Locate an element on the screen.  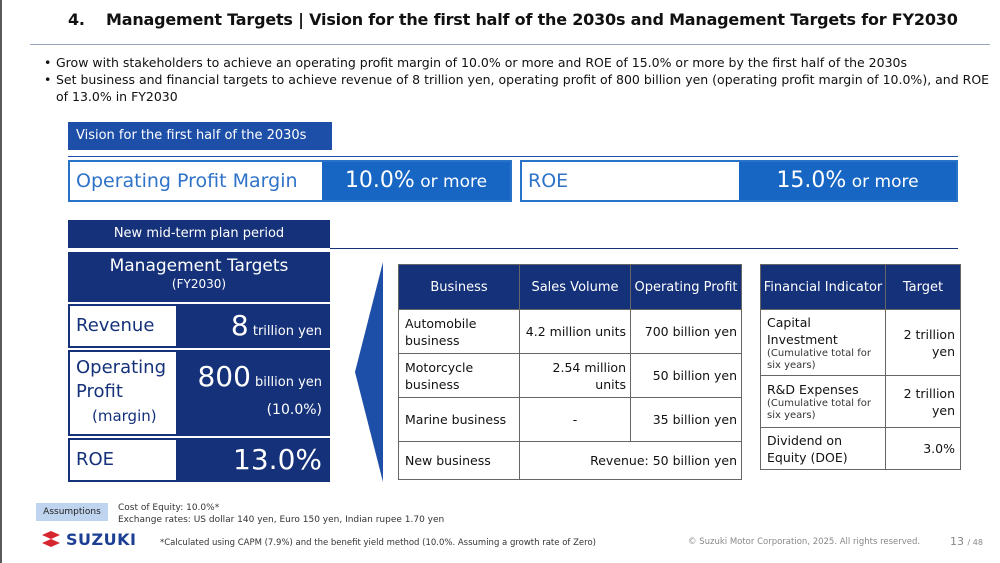
table-header-row: Business Sales Volume Operating Profit is located at coordinates (570, 287).